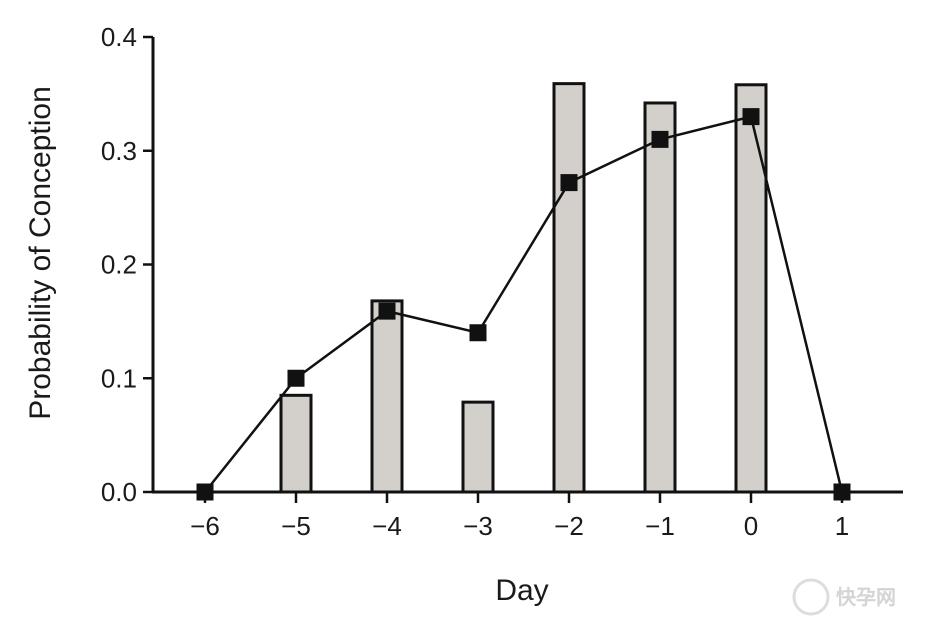 This screenshot has height=625, width=935. I want to click on x-tick-label: −3, so click(478, 526).